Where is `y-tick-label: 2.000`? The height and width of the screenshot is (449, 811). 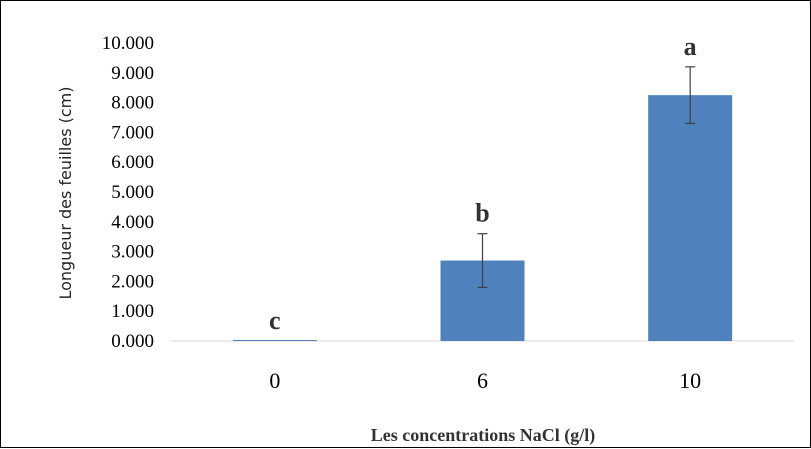 y-tick-label: 2.000 is located at coordinates (132, 281).